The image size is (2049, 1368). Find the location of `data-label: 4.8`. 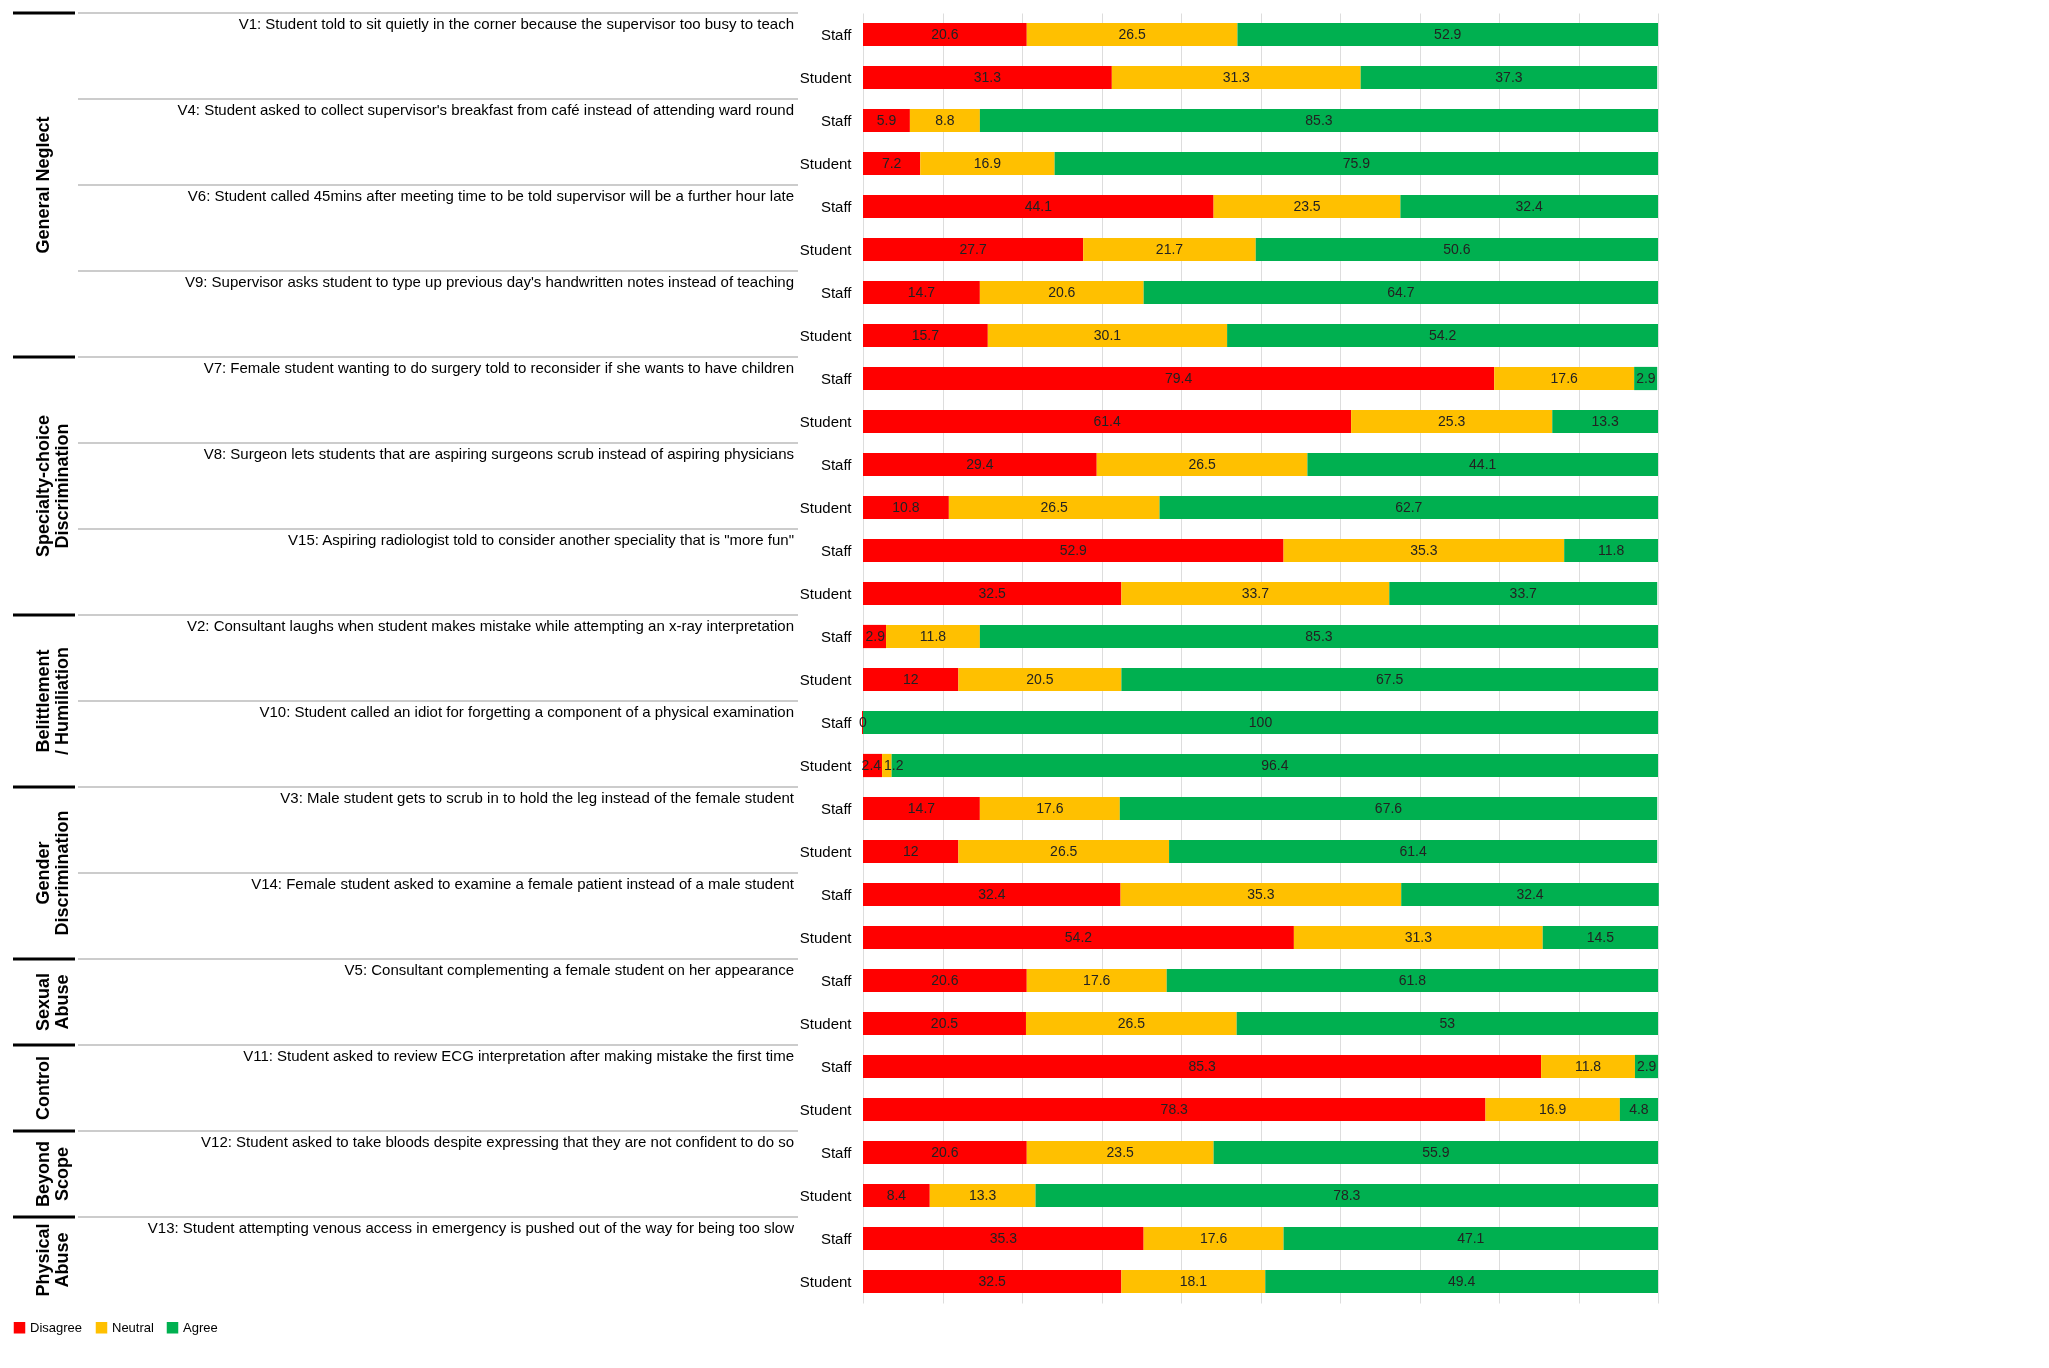

data-label: 4.8 is located at coordinates (1639, 1108).